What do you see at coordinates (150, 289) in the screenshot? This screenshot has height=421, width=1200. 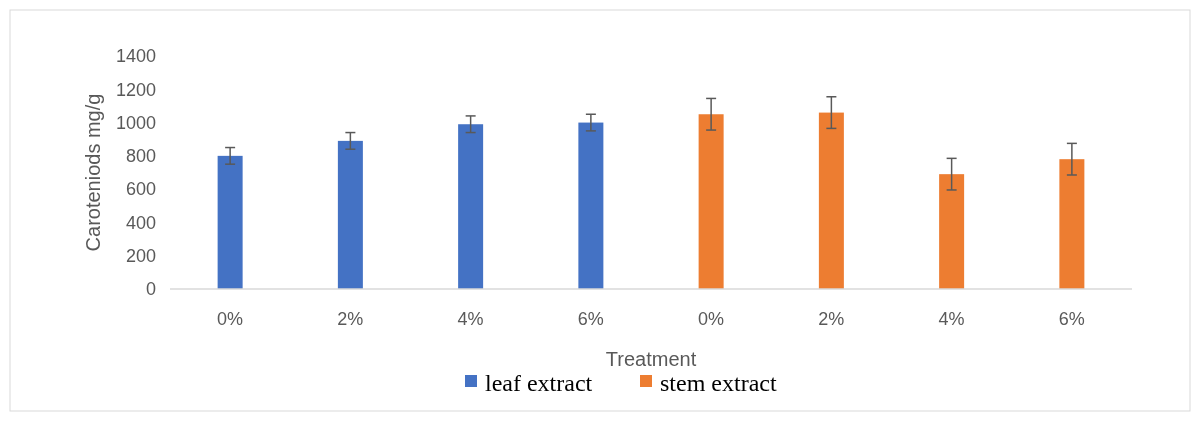 I see `y-tick-label: 0` at bounding box center [150, 289].